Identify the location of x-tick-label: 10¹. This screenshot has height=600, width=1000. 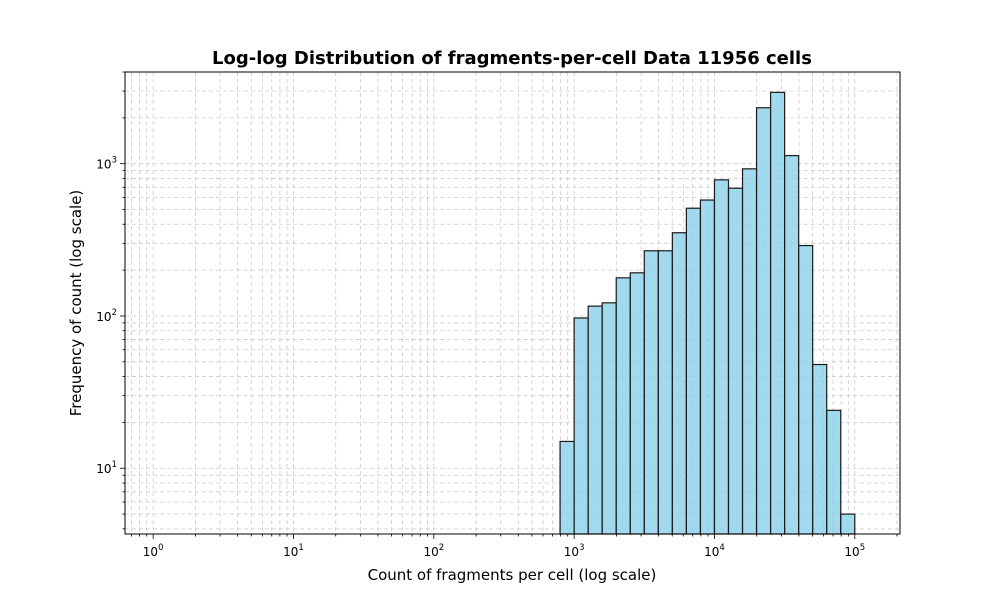
(293, 551).